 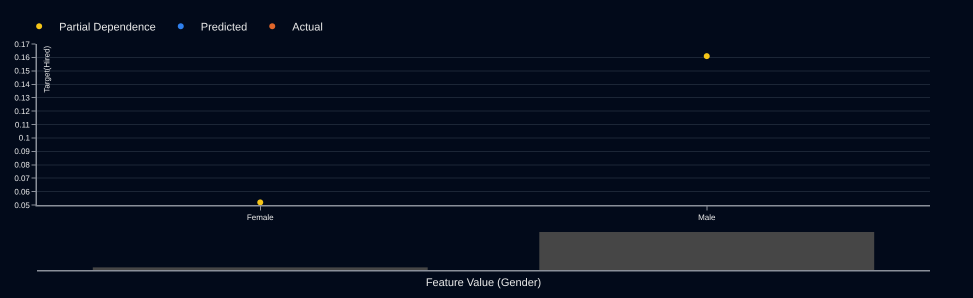 What do you see at coordinates (484, 283) in the screenshot?
I see `x-axis-title: Feature Value (Gender)` at bounding box center [484, 283].